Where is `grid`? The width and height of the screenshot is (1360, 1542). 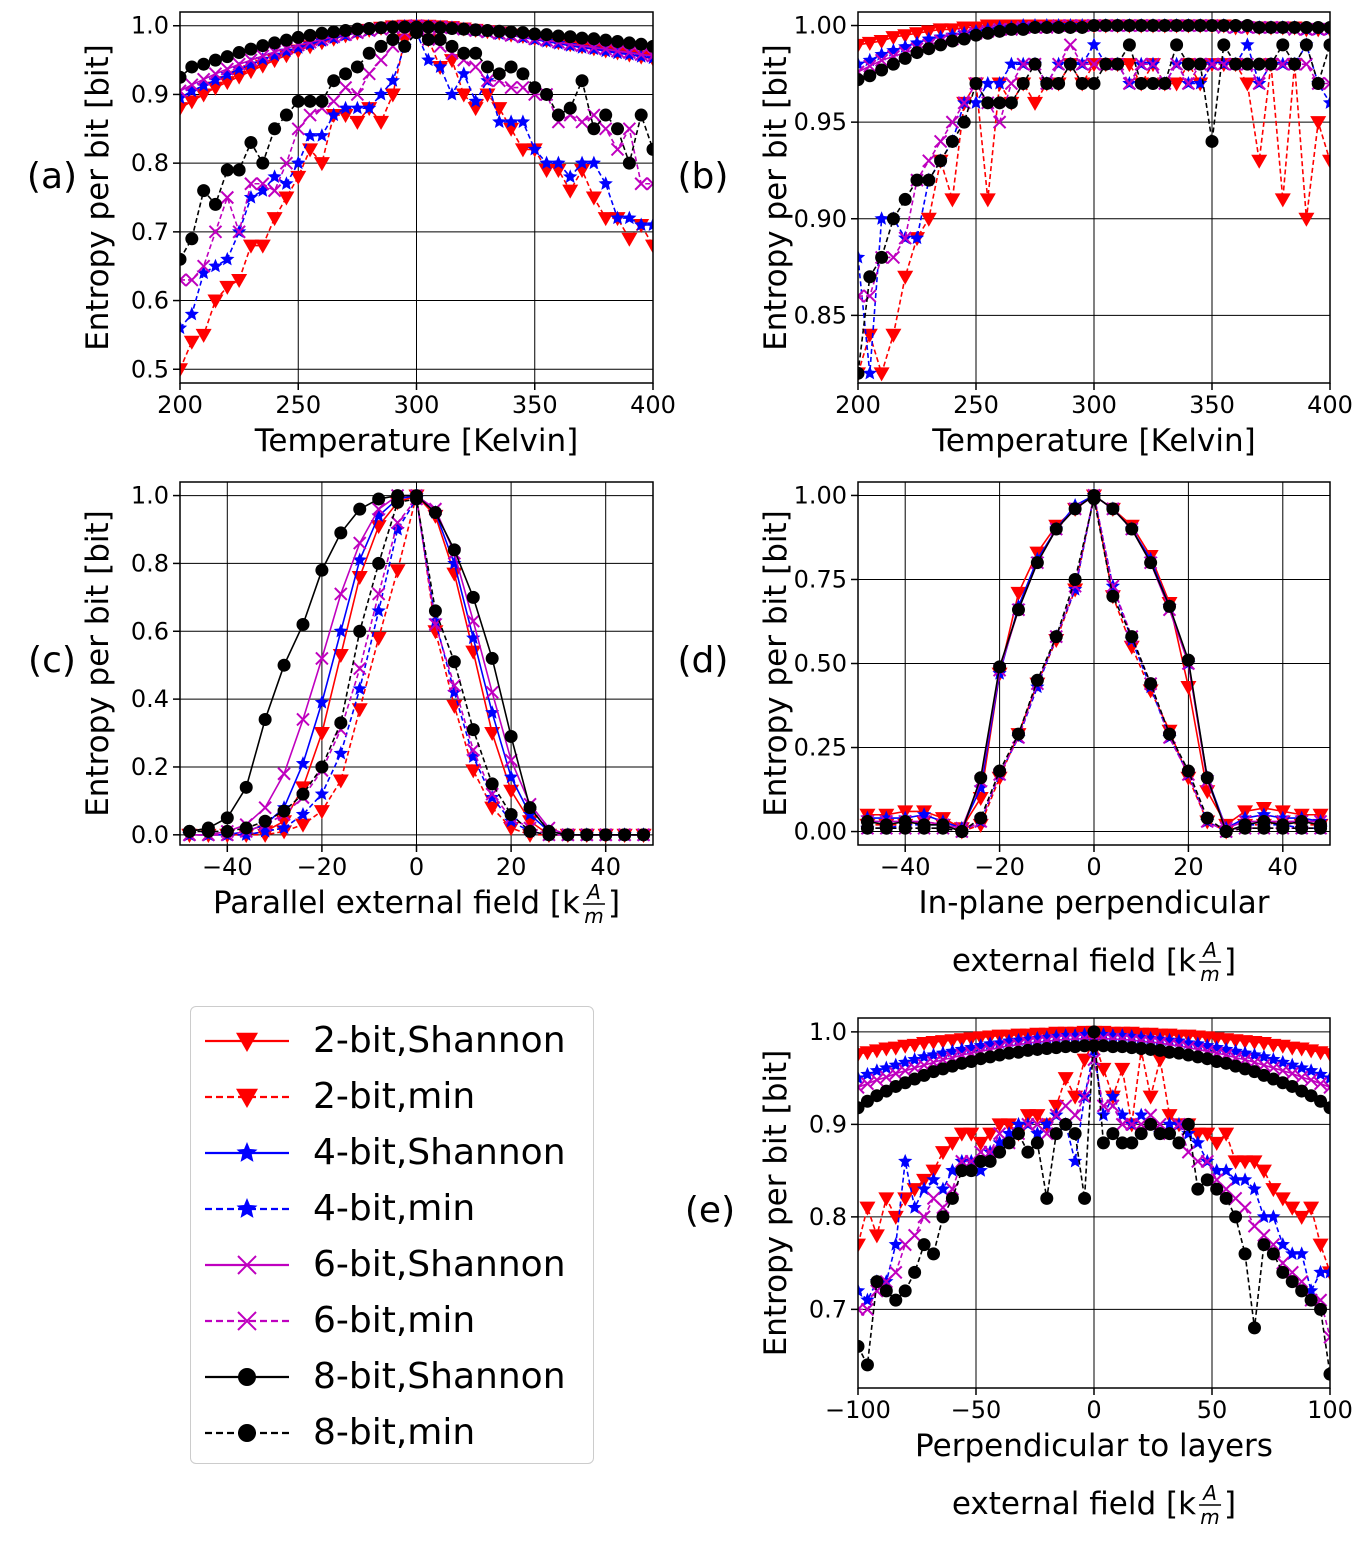
grid is located at coordinates (1094, 663).